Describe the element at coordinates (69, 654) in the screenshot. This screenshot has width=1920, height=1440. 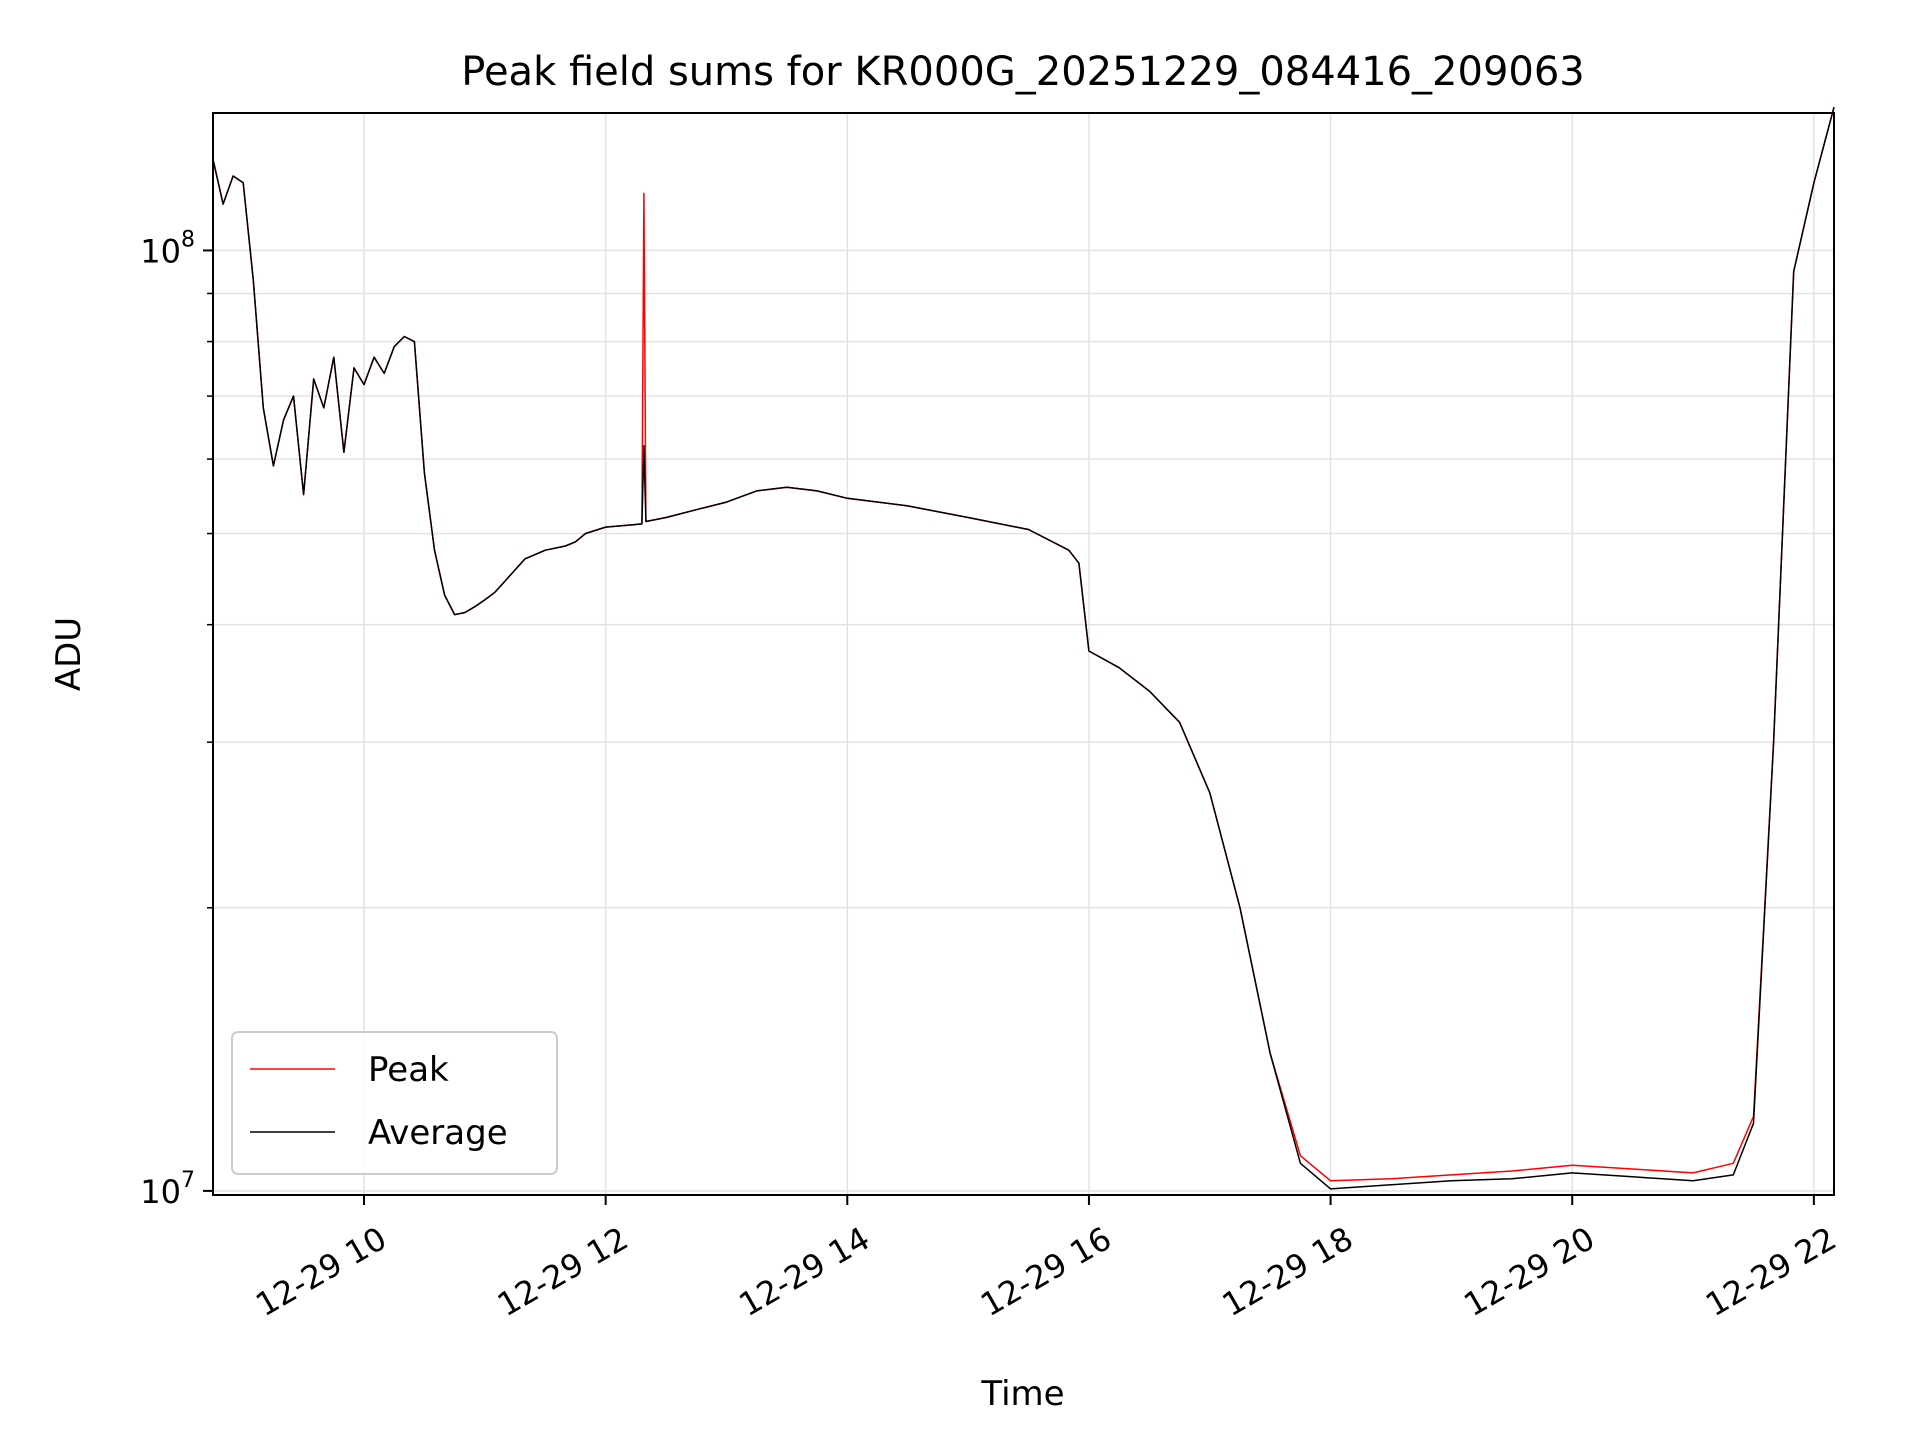
I see `y-axis-label: ADU` at that location.